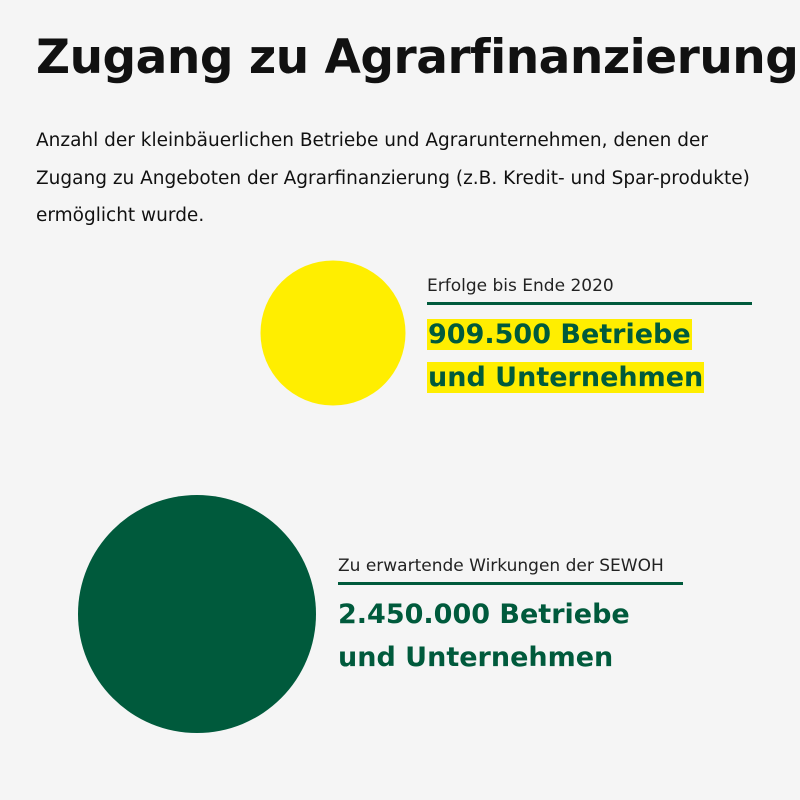  What do you see at coordinates (417, 57) in the screenshot?
I see `chart-title: Zugang zu Agrarfinanzierung` at bounding box center [417, 57].